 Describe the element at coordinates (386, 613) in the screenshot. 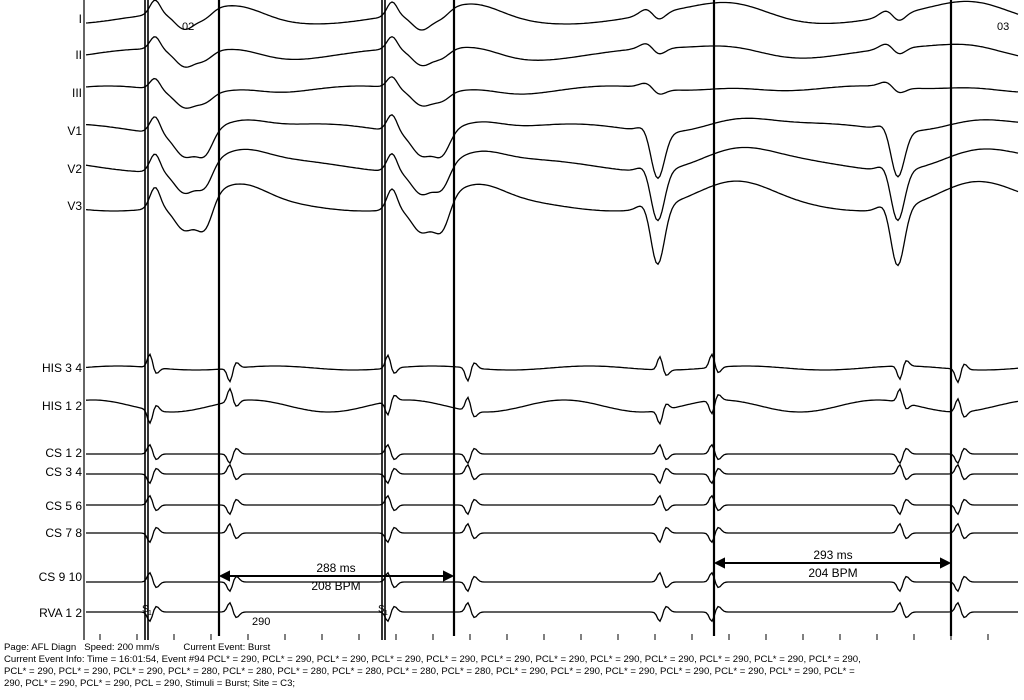

I see `stim-marker-sub-2: 1` at that location.